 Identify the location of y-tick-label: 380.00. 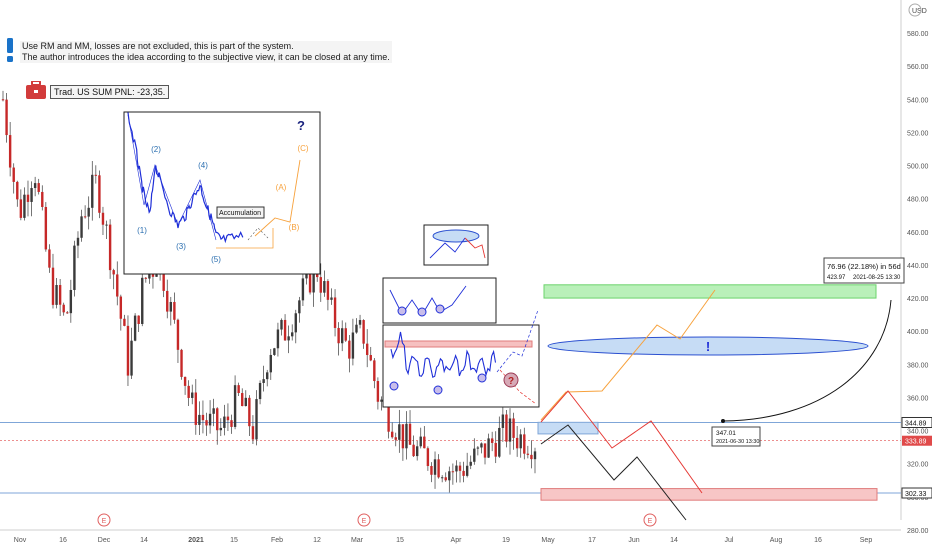
(918, 365).